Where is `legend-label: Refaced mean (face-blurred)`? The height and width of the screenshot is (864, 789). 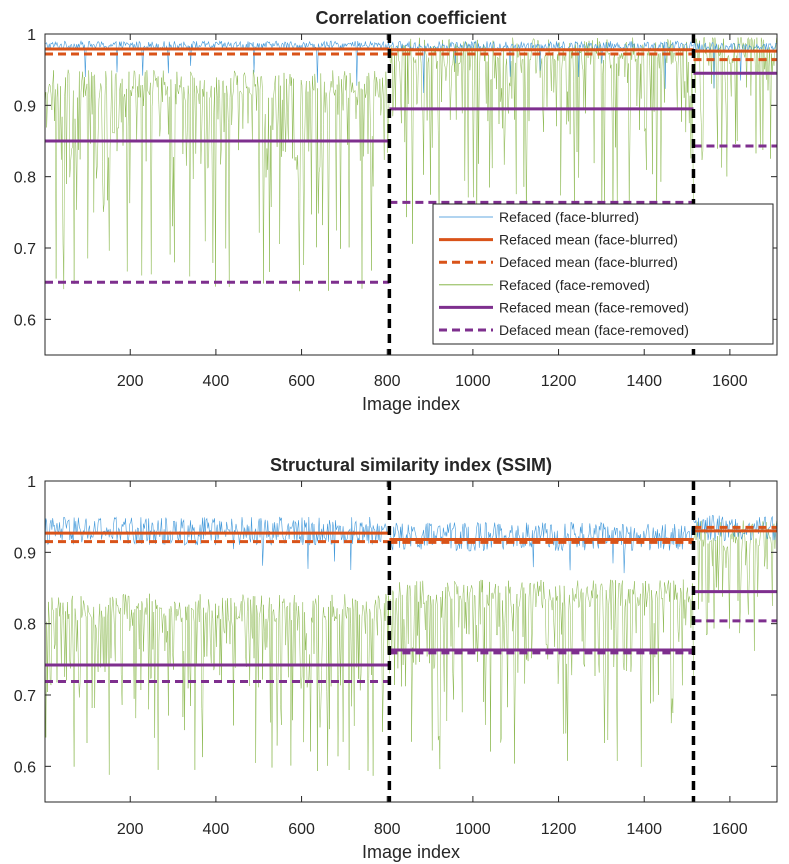
legend-label: Refaced mean (face-blurred) is located at coordinates (588, 240).